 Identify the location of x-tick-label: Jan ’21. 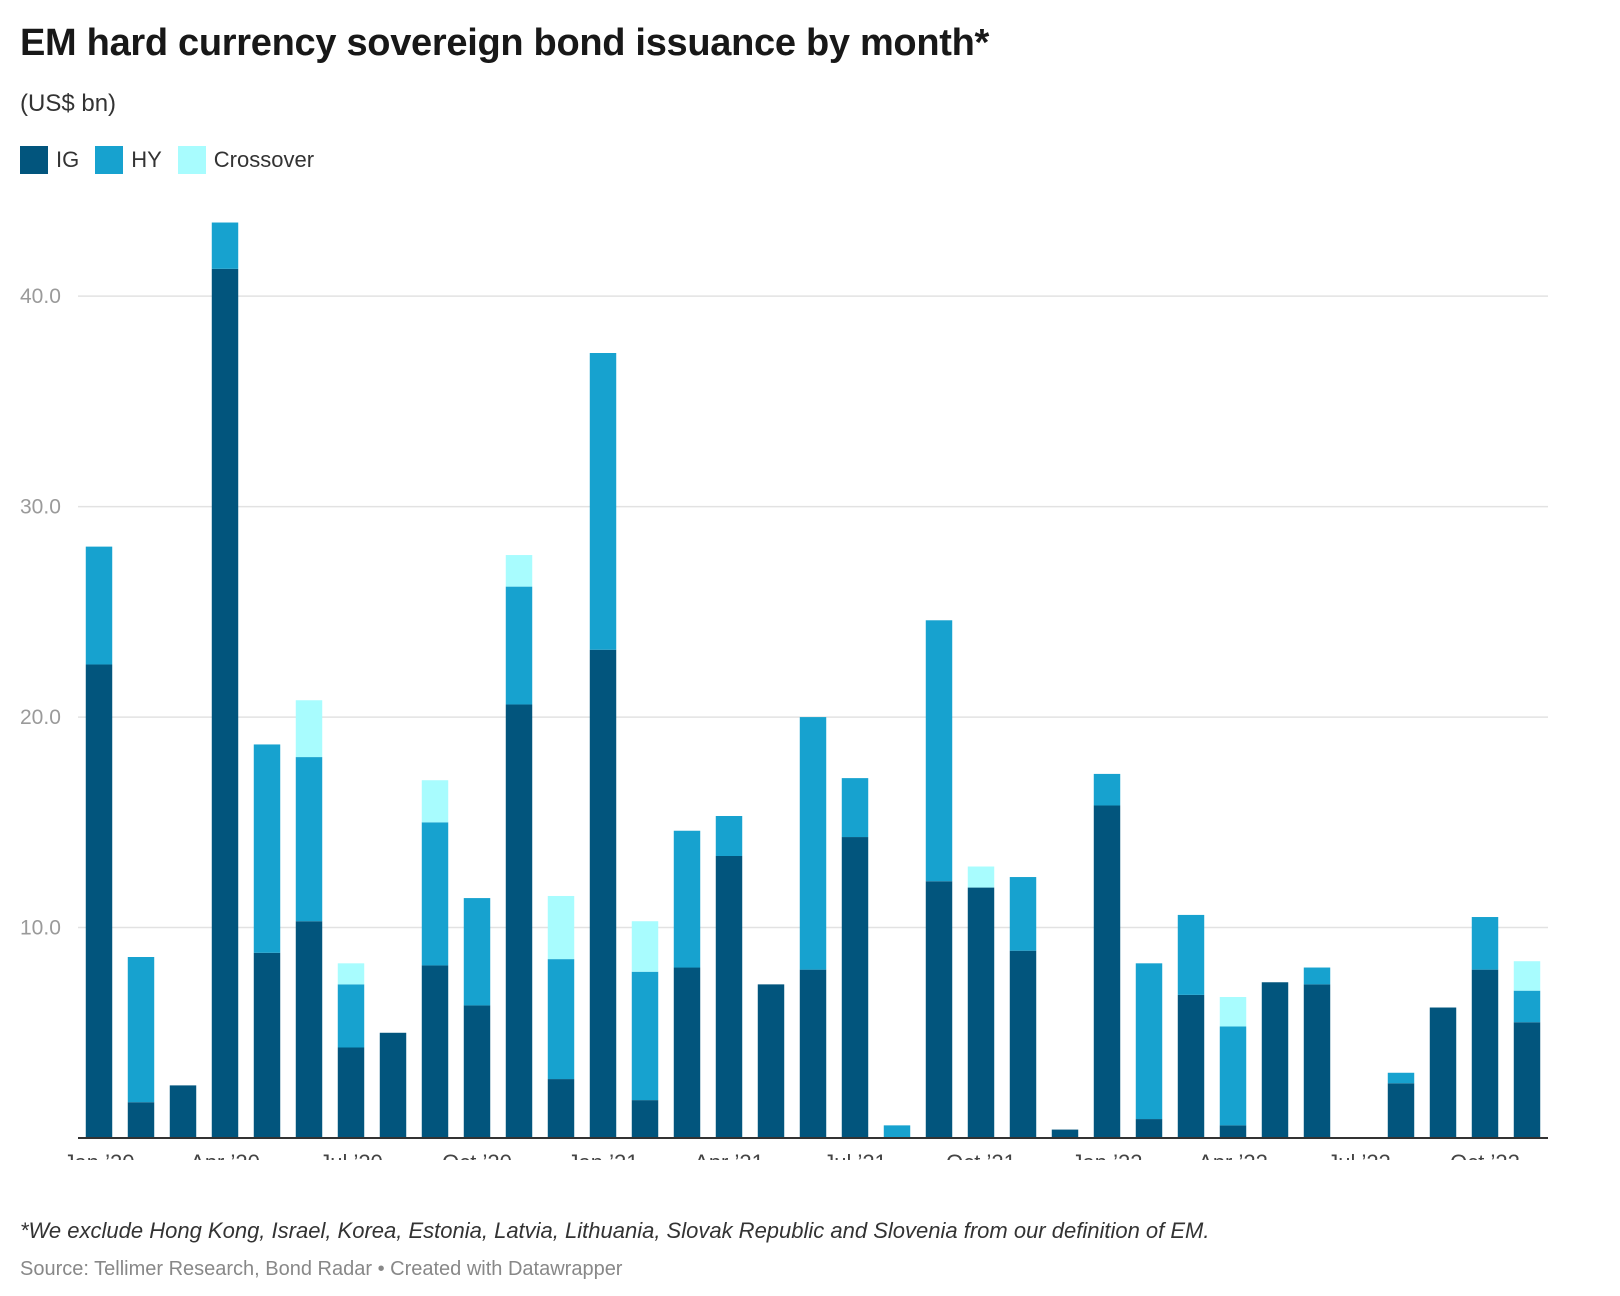
(603, 1155).